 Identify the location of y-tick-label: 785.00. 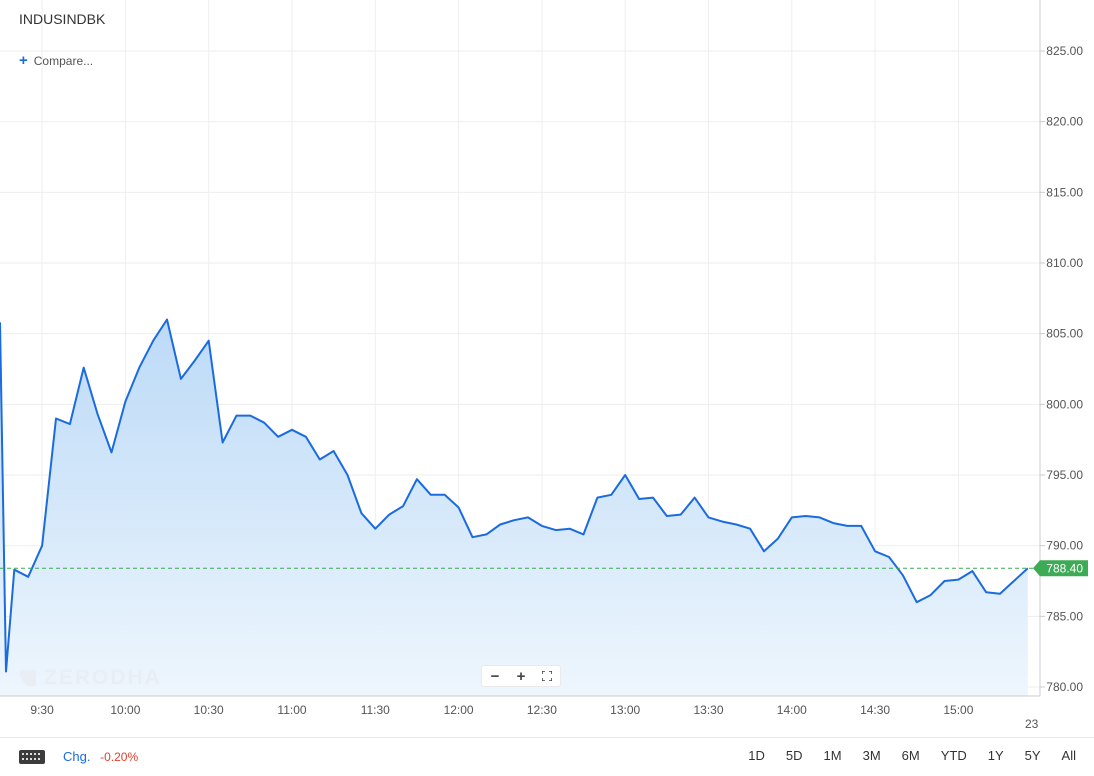
(1064, 616).